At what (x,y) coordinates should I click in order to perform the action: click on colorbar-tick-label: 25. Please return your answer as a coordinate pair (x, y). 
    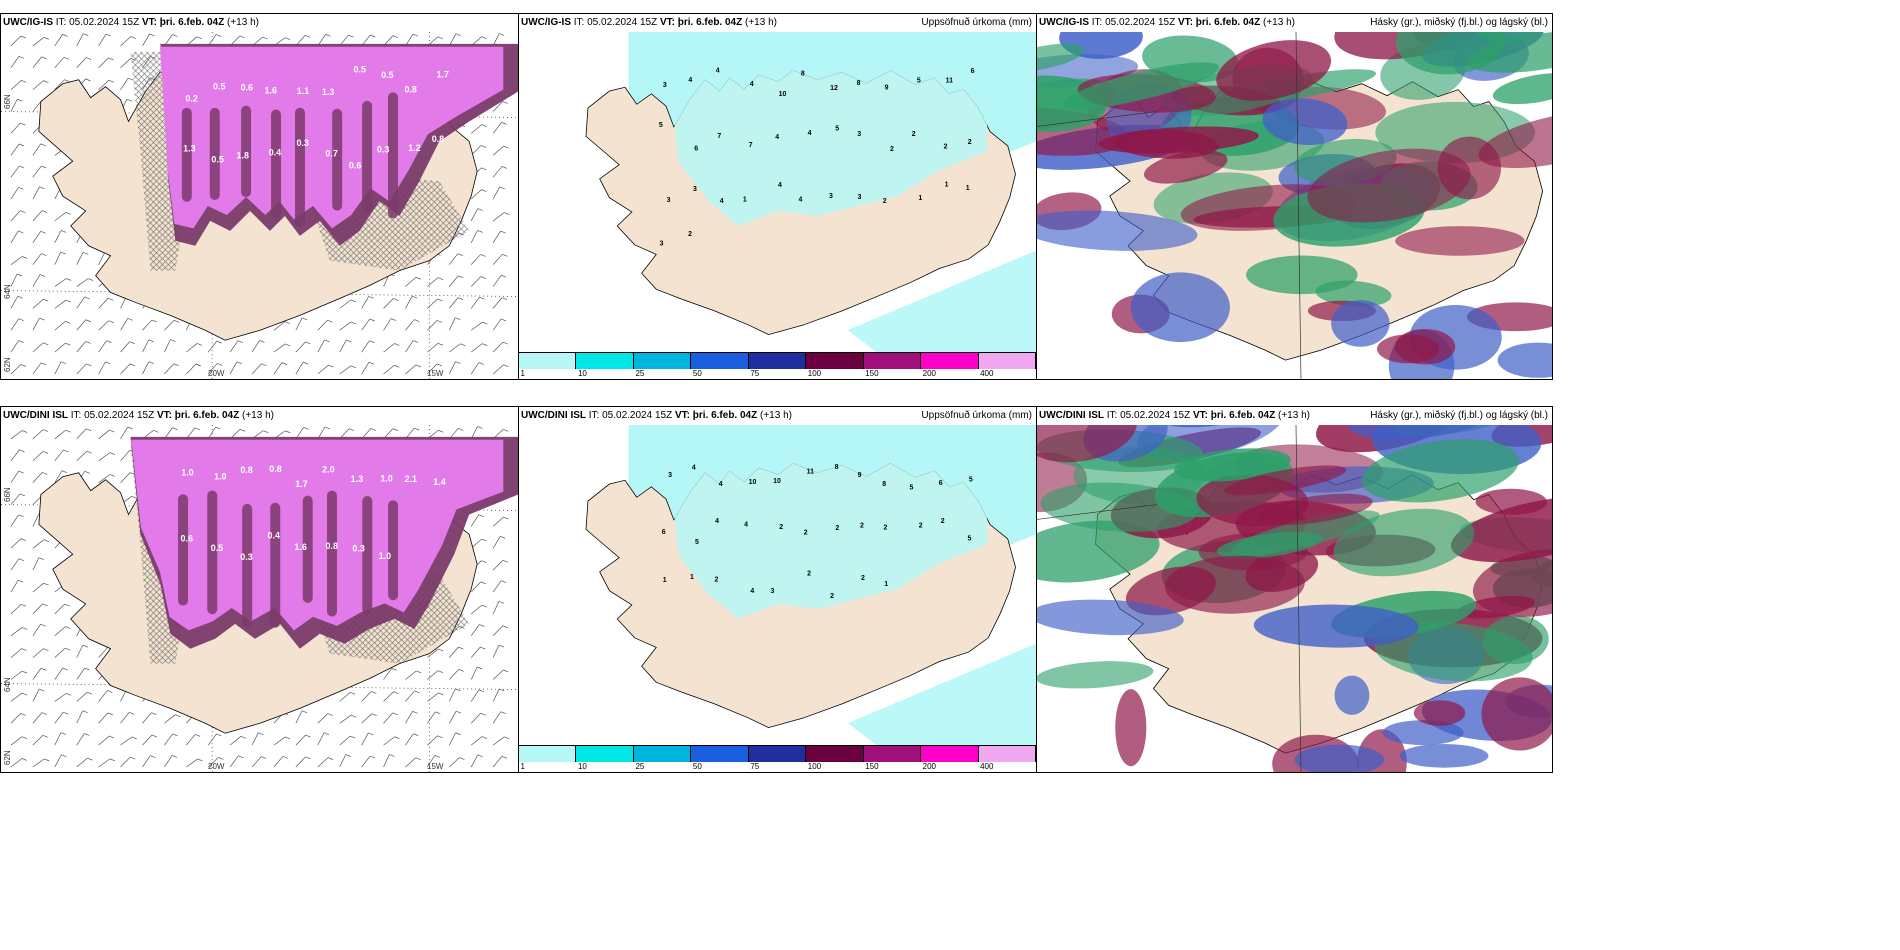
    Looking at the image, I should click on (640, 373).